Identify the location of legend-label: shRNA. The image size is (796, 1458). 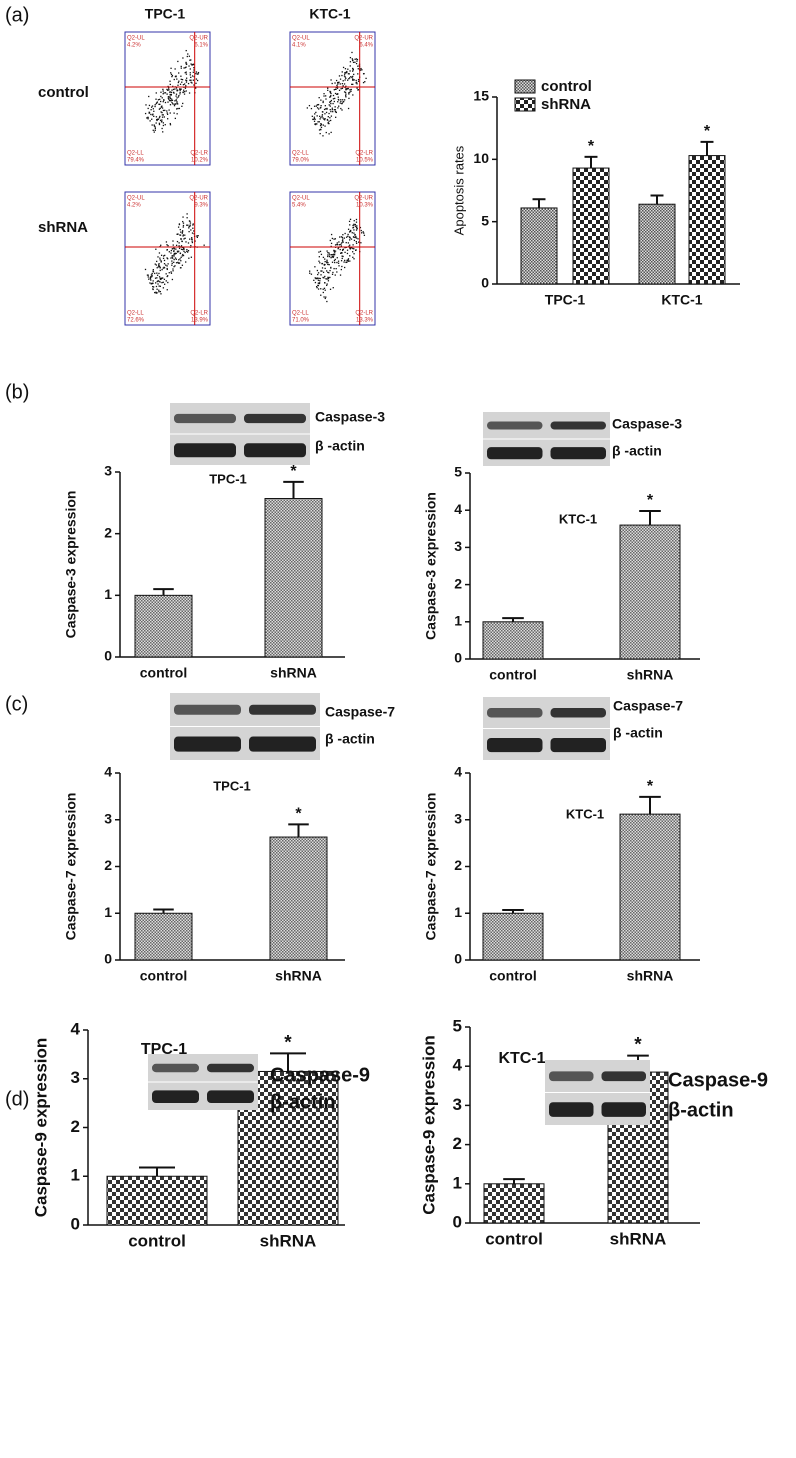
(566, 104).